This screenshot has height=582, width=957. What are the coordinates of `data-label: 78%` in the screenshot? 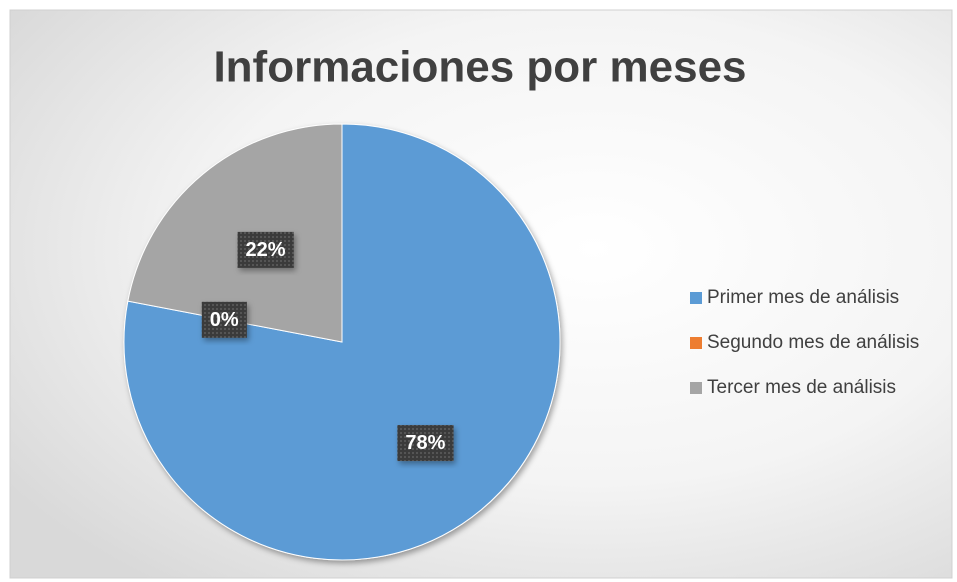 It's located at (425, 443).